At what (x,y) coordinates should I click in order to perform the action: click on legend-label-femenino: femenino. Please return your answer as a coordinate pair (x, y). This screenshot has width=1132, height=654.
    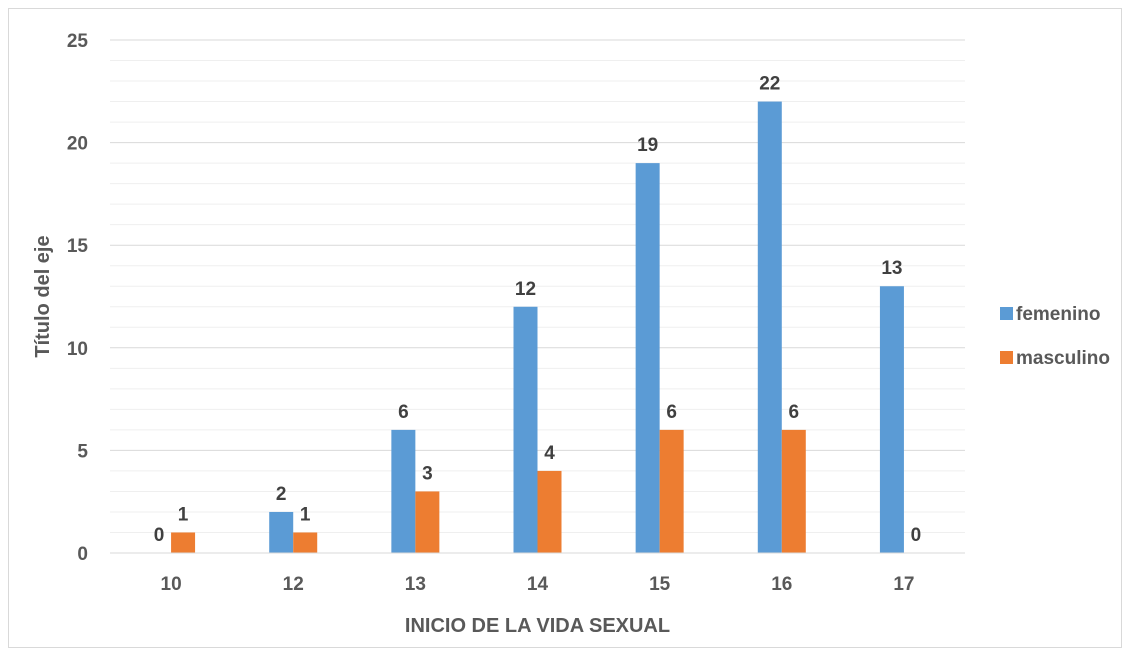
    Looking at the image, I should click on (1058, 314).